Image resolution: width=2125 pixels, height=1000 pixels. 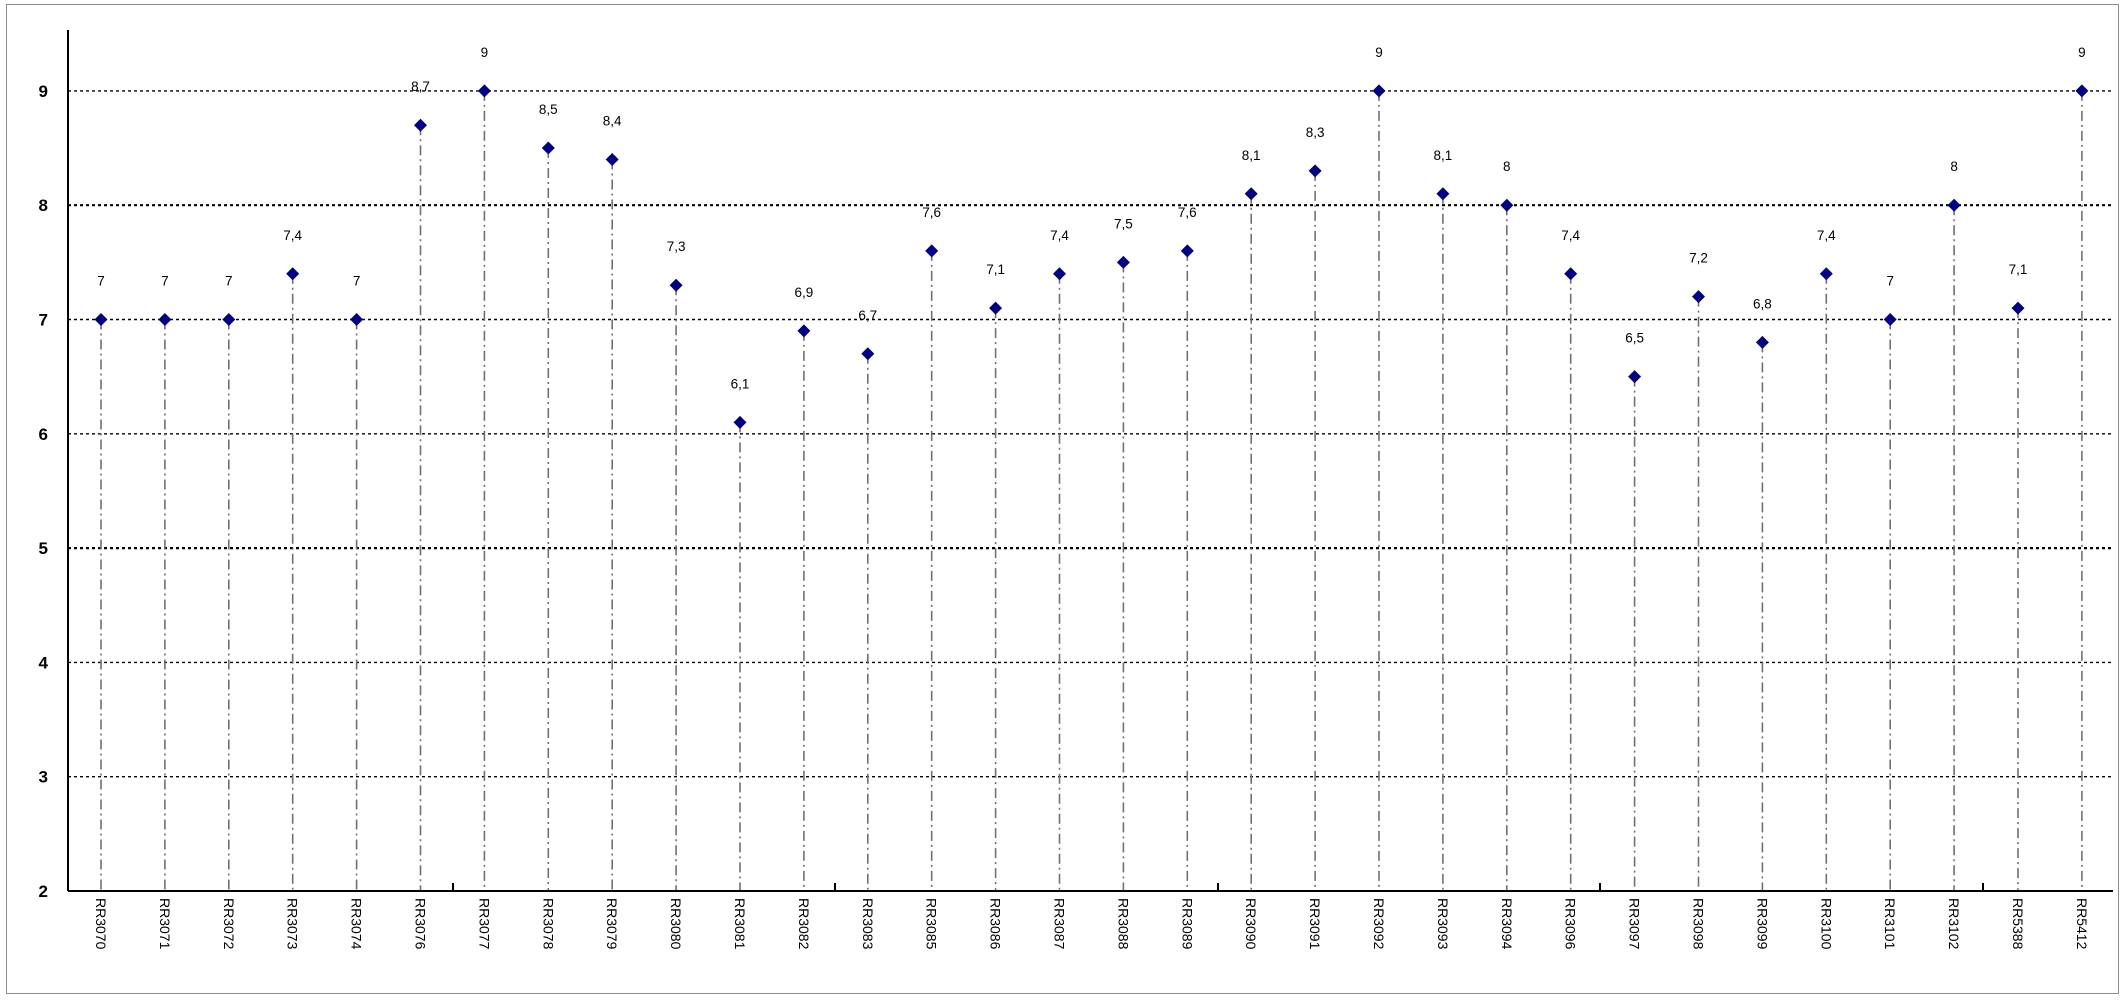 I want to click on data-label-RR3090: 8,1, so click(x=1251, y=155).